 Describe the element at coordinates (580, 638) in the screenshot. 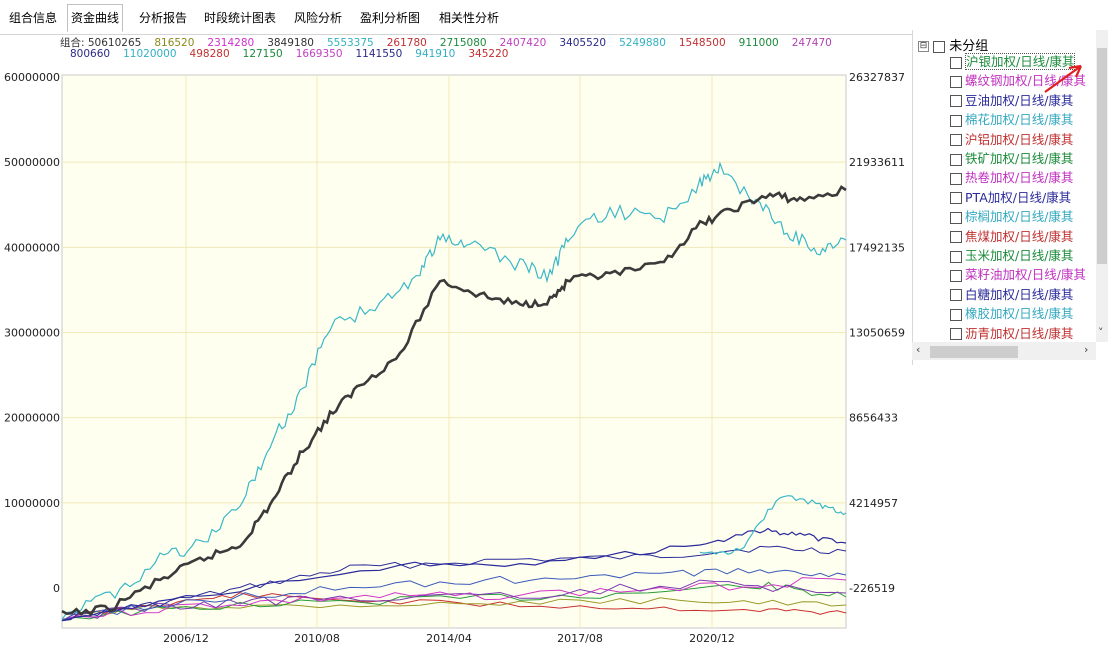

I see `x-axis-tick-label: 2017/08` at that location.